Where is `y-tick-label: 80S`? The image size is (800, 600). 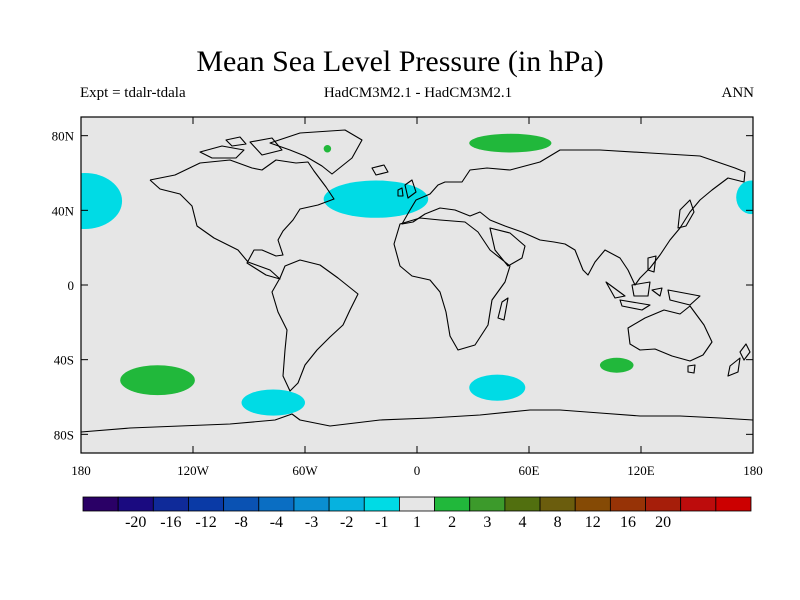
y-tick-label: 80S is located at coordinates (64, 434).